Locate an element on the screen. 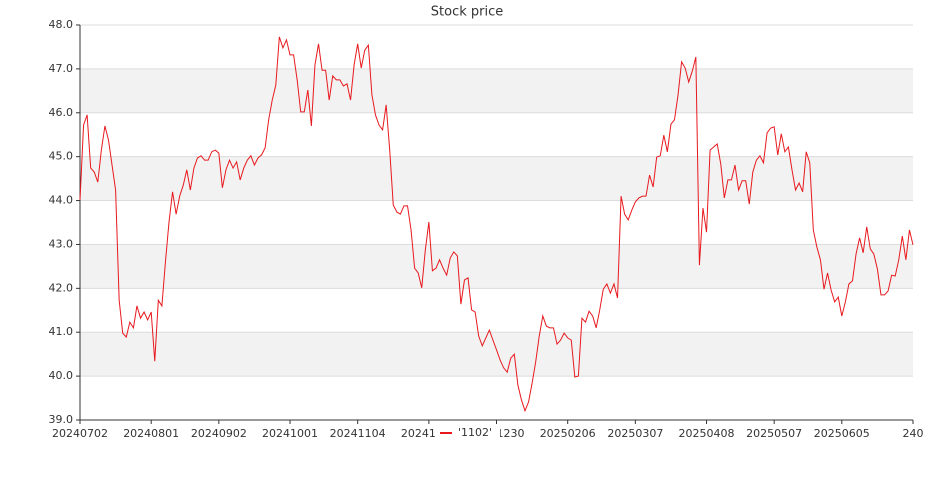 This screenshot has height=500, width=935. x-tick-label: 20241104 is located at coordinates (358, 433).